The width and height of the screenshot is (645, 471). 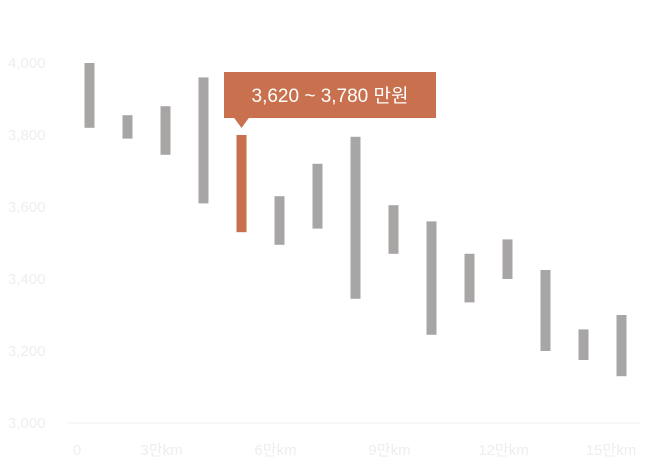 I want to click on x-tick-label: 6만km, so click(x=275, y=450).